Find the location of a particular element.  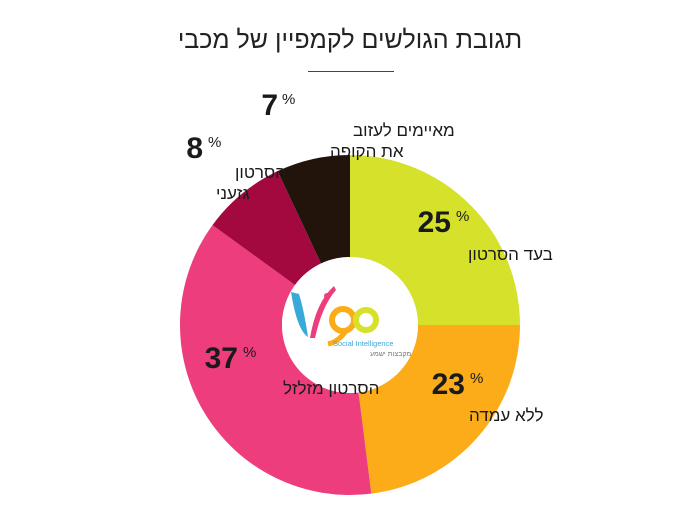

slice-racist is located at coordinates (267, 228).